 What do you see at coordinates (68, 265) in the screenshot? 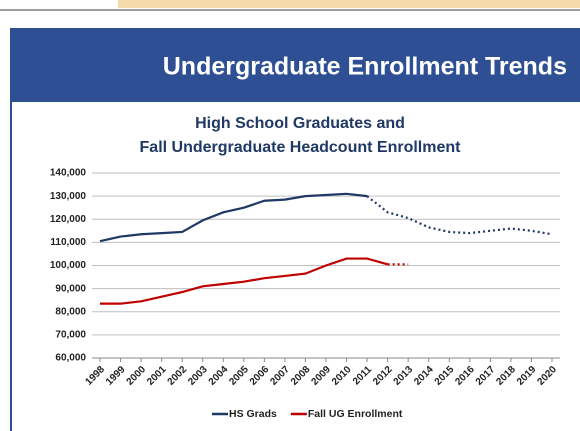
I see `y-tick-label: 100,000` at bounding box center [68, 265].